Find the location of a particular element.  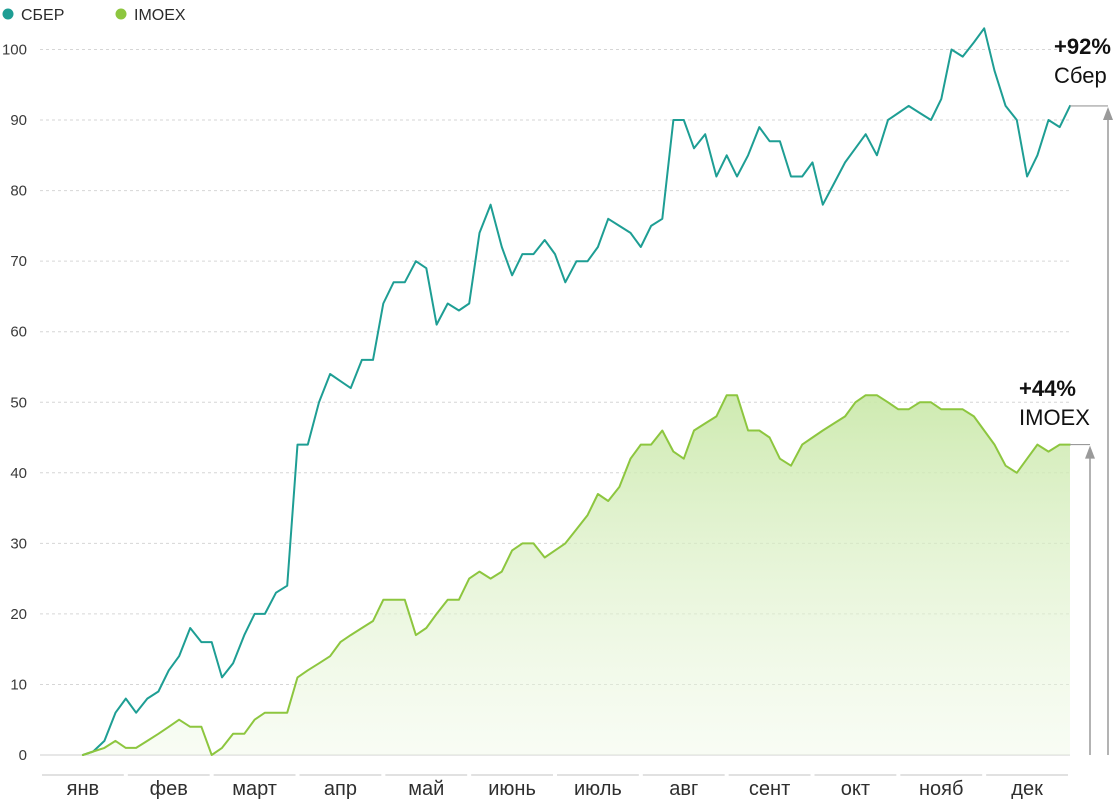

x-tick-label: нояб is located at coordinates (941, 789).